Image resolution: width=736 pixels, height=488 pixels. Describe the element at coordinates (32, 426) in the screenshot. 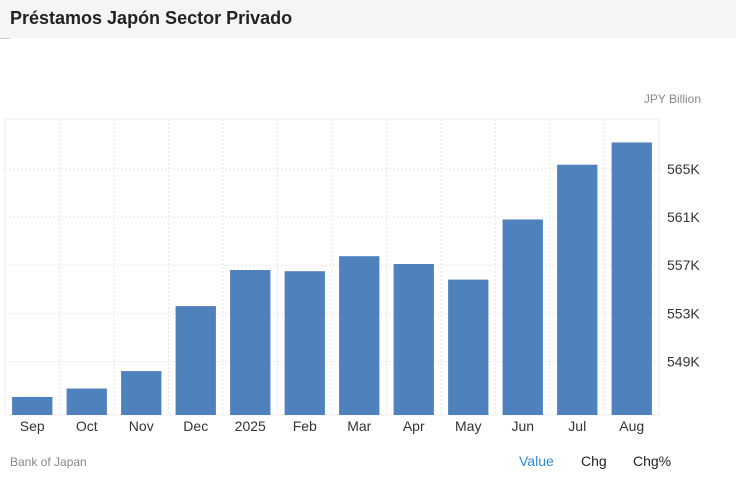

I see `x-tick-label: Sep` at that location.